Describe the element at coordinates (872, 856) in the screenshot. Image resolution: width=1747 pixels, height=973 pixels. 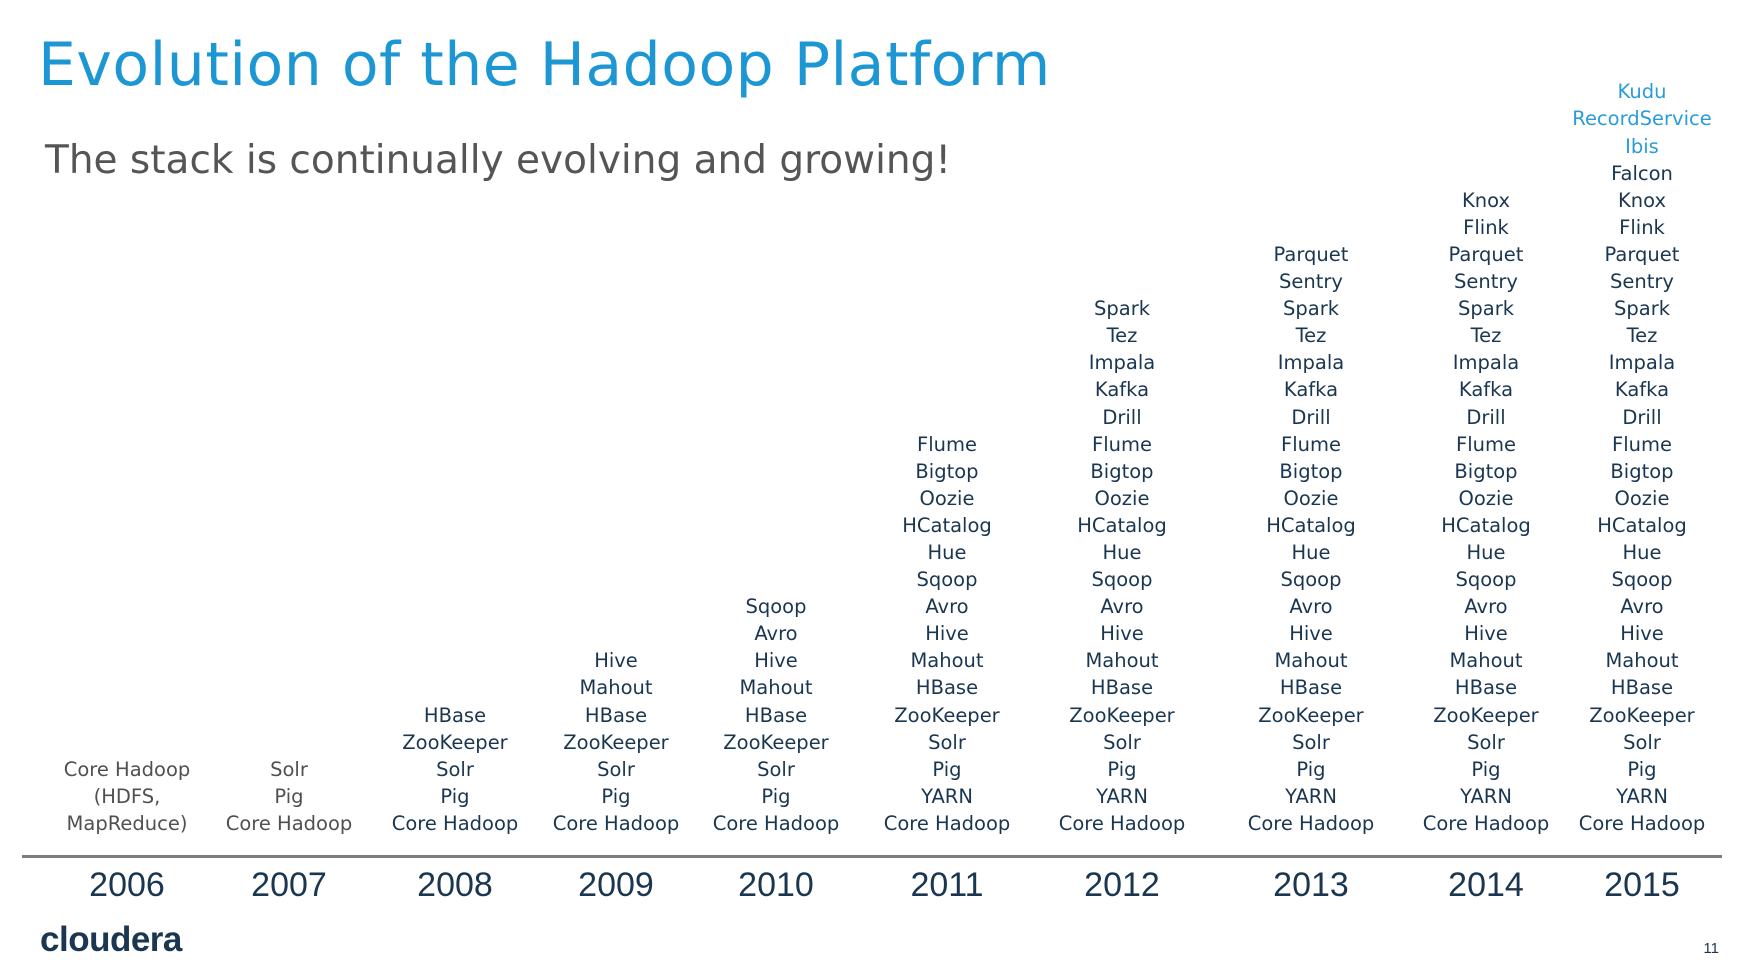
I see `timeline-axis` at that location.